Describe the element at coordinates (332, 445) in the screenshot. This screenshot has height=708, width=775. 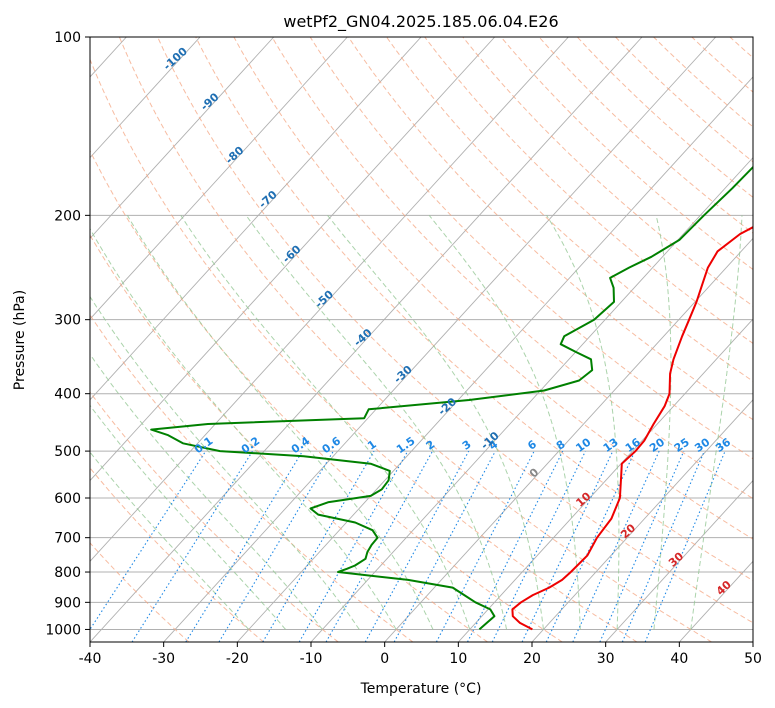
I see `mixing-ratio-label: 0.6` at that location.